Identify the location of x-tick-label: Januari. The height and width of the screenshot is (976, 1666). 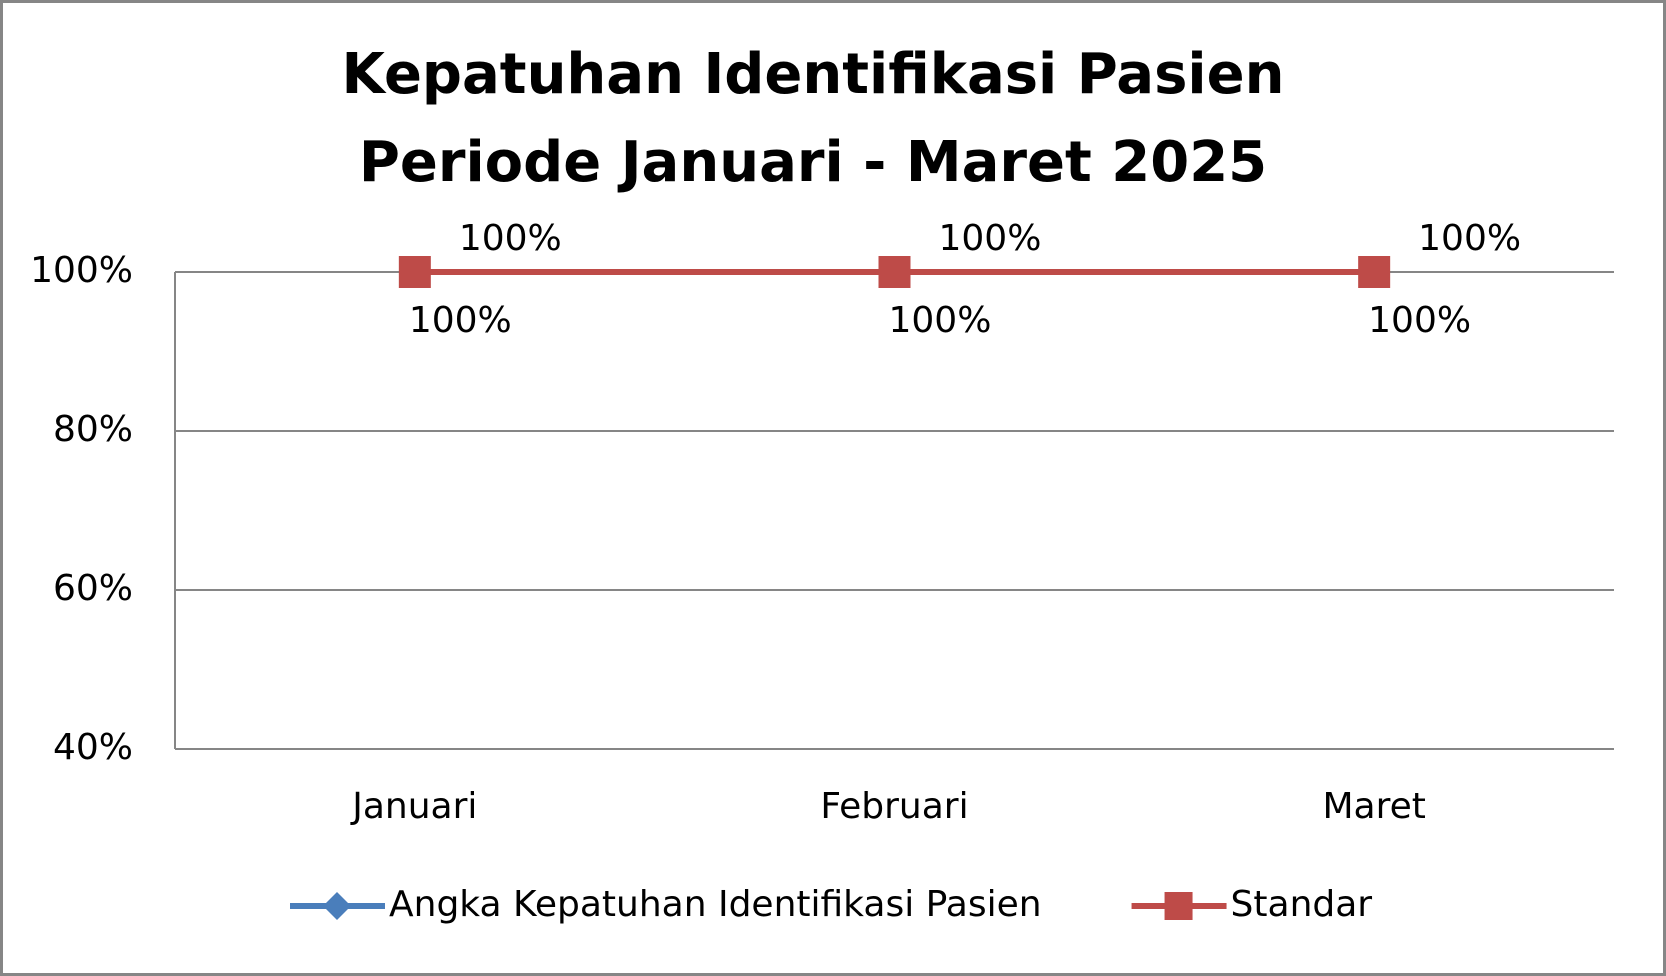
(413, 806).